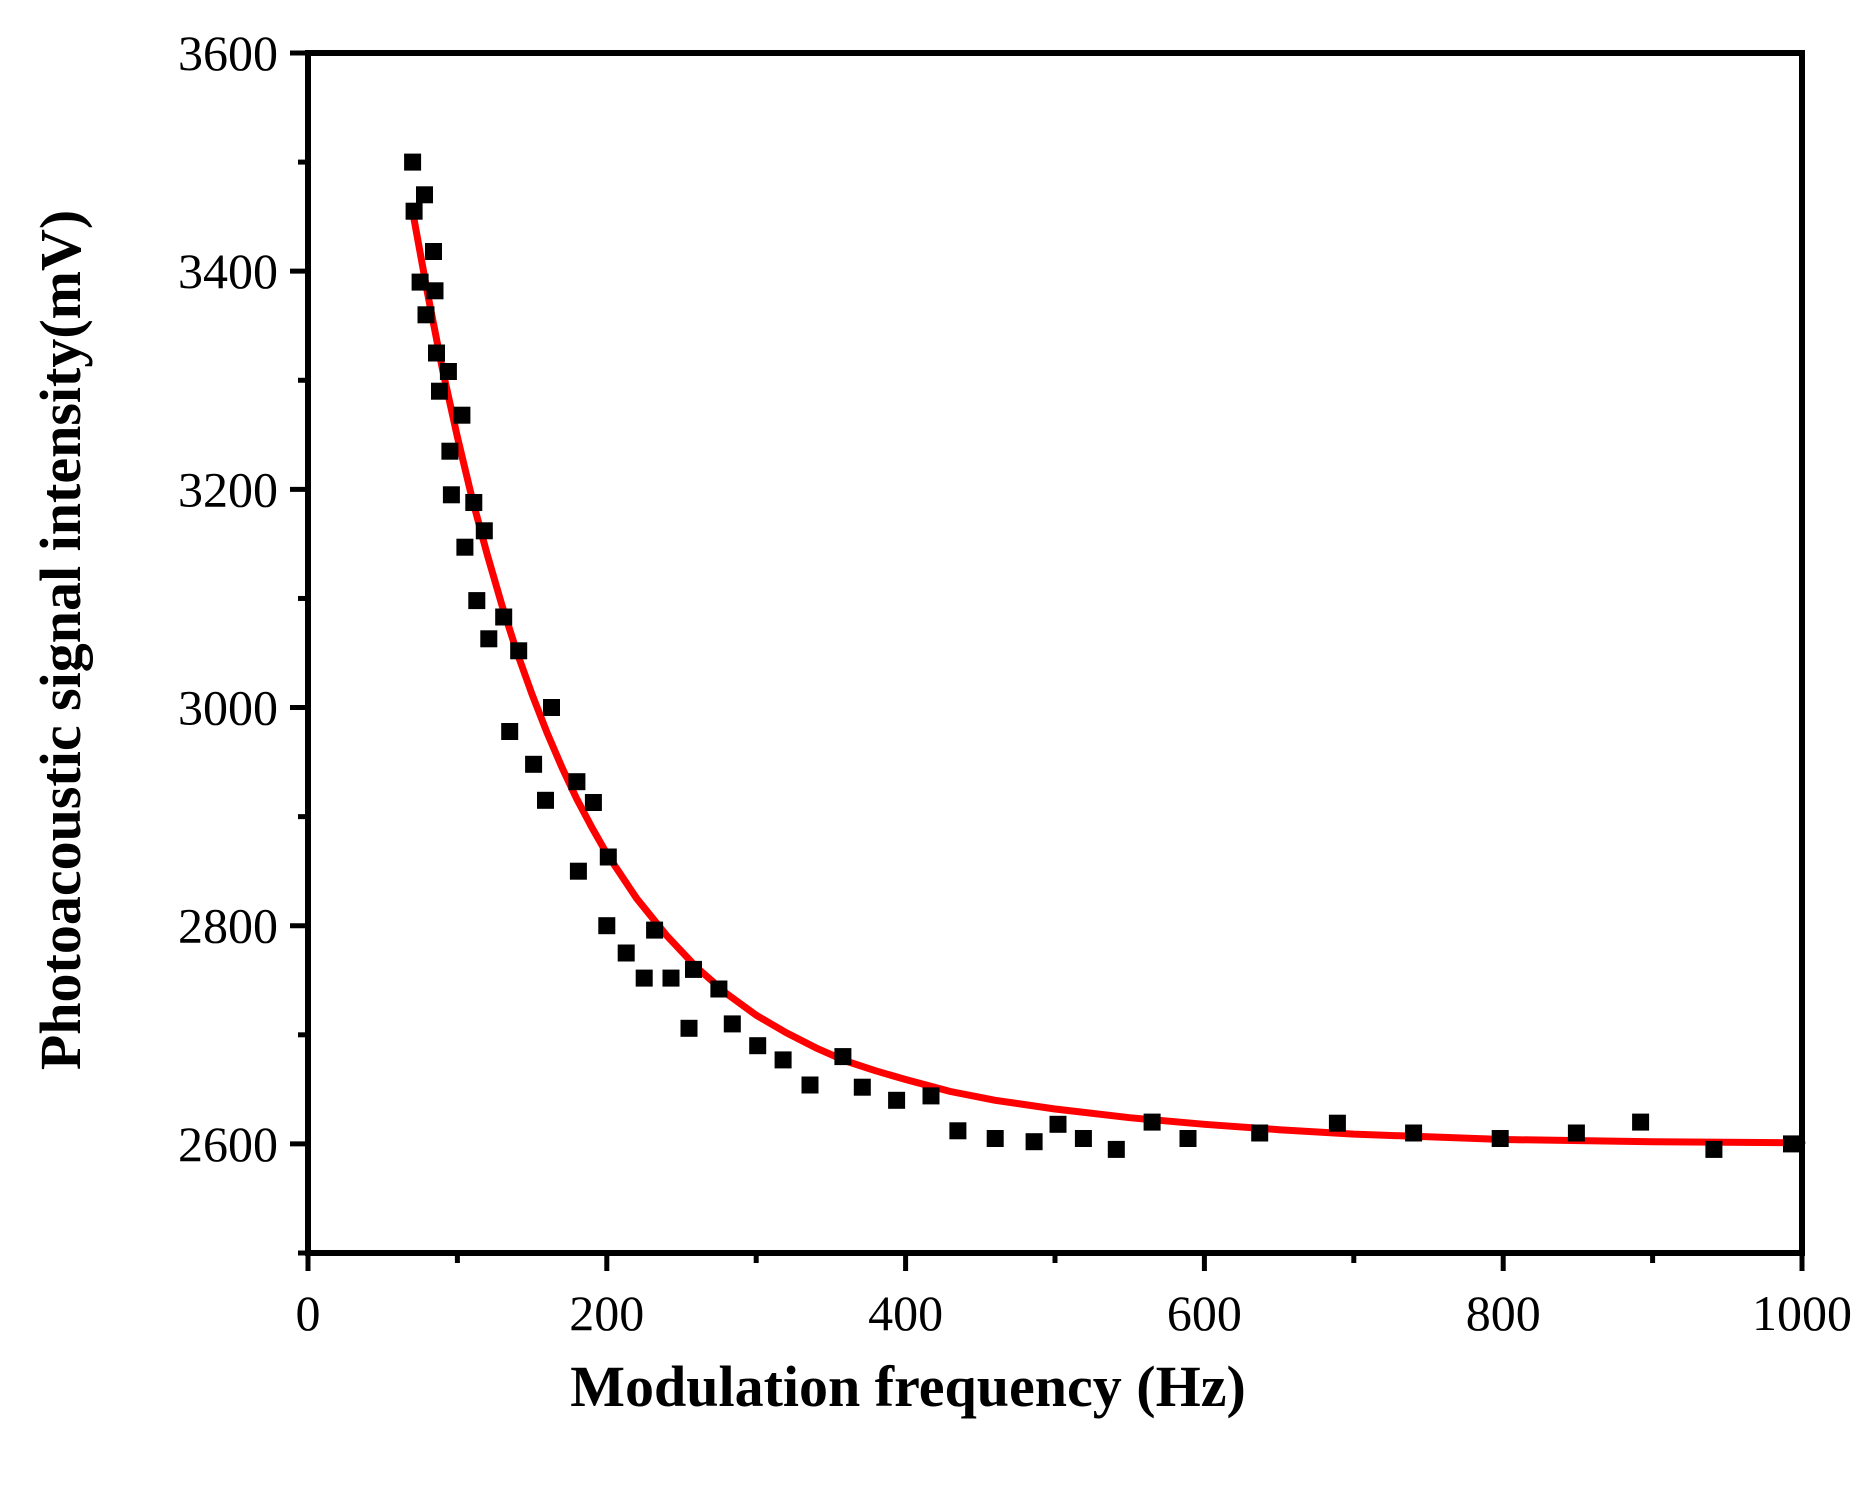  I want to click on x-axis-title: Modulation frequency (Hz), so click(908, 1386).